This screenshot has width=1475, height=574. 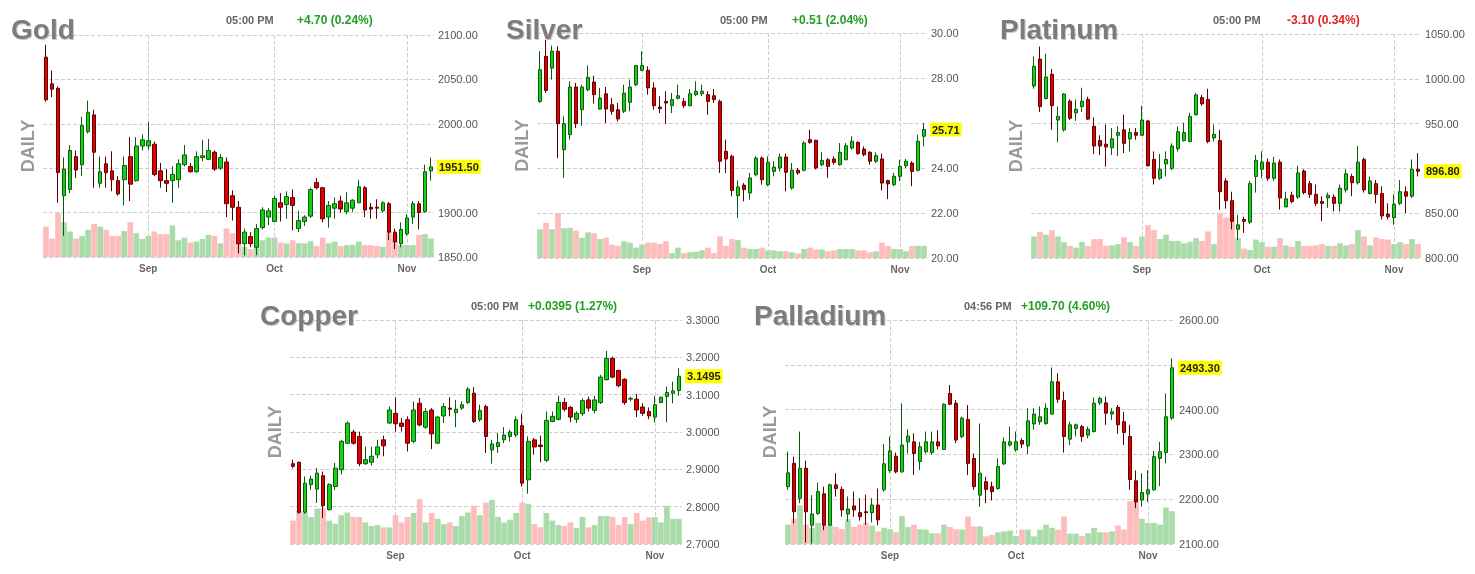 I want to click on y-tick-label: 2000.00, so click(x=458, y=123).